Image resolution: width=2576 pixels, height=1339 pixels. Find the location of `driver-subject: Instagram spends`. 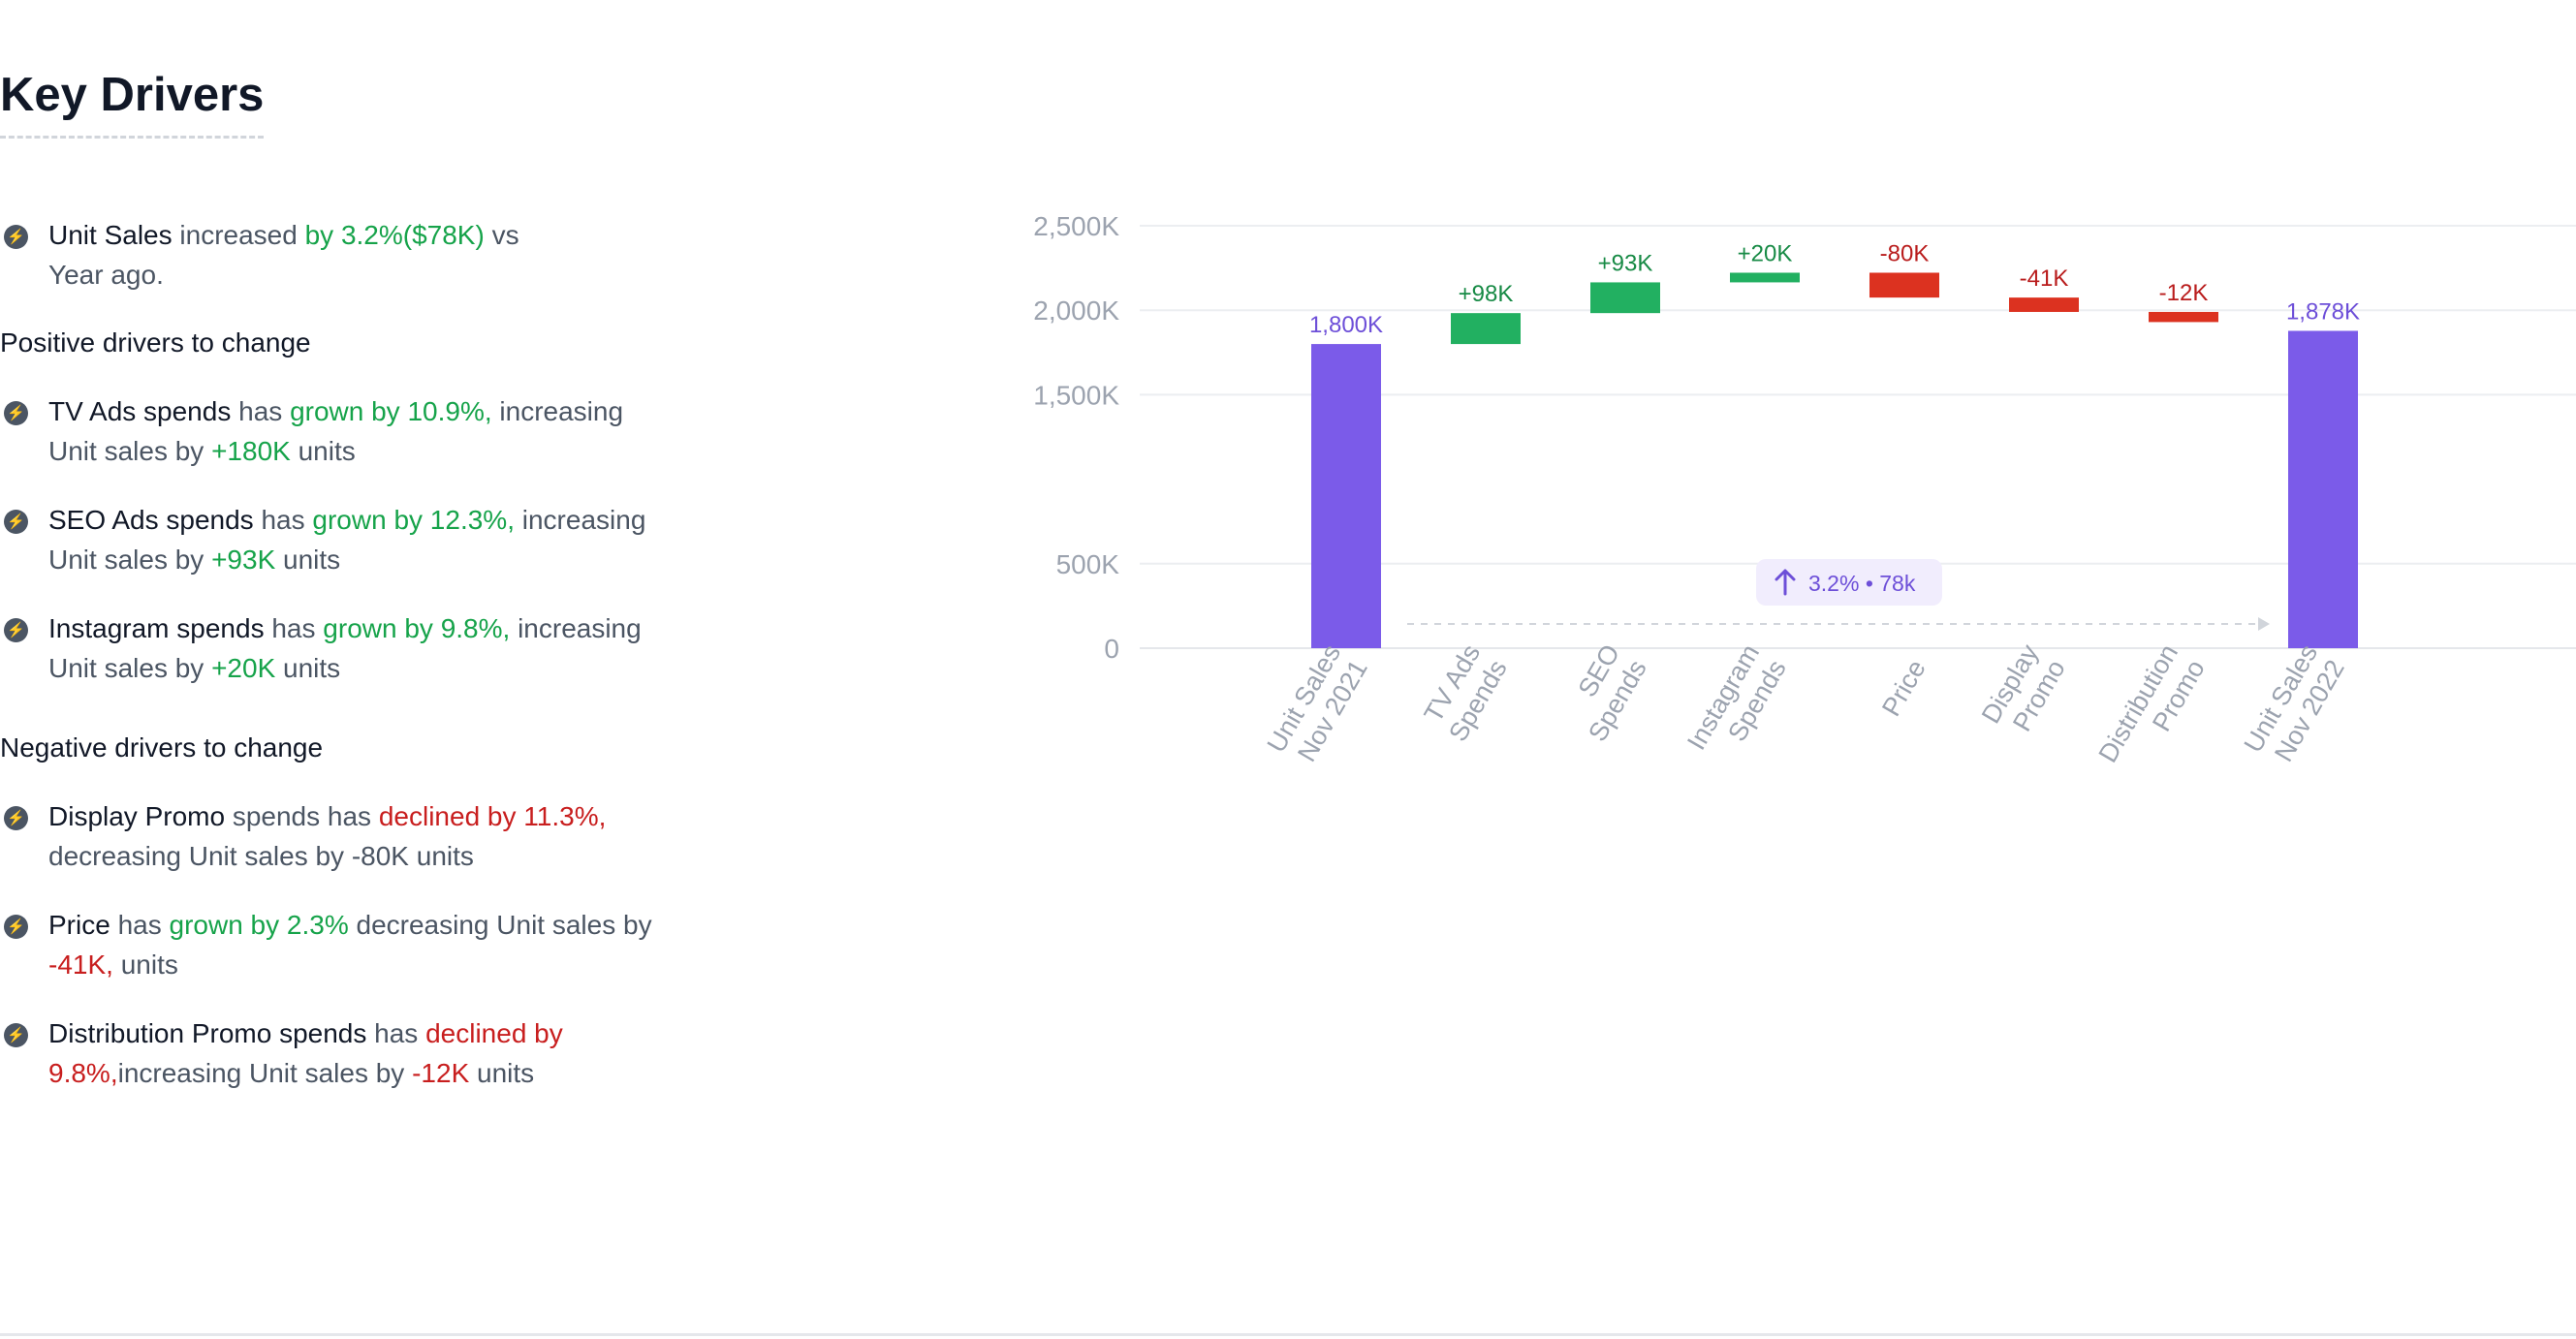

driver-subject: Instagram spends is located at coordinates (156, 628).